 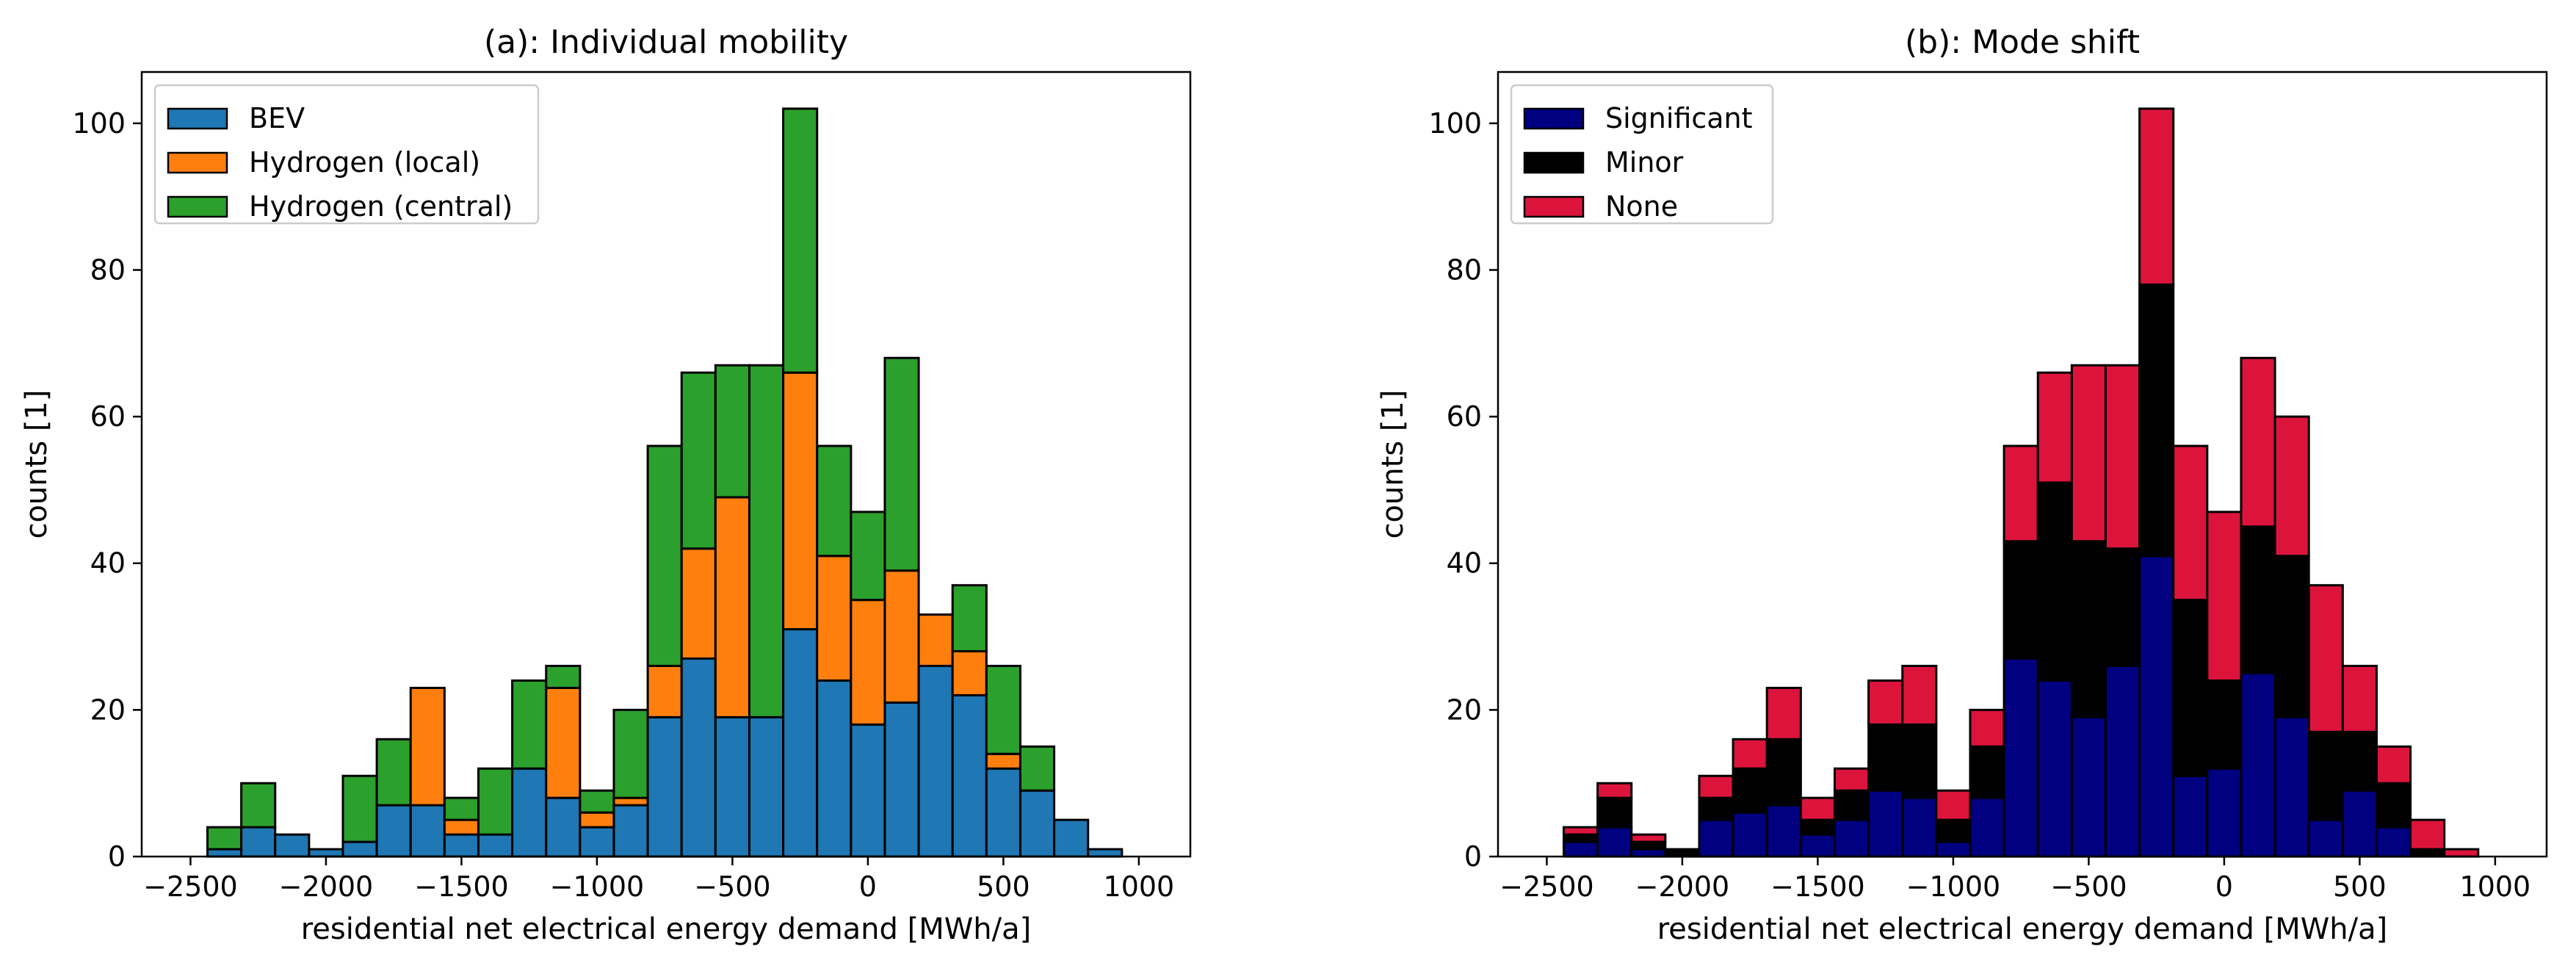 I want to click on x-tick-label: −2500, so click(x=1546, y=887).